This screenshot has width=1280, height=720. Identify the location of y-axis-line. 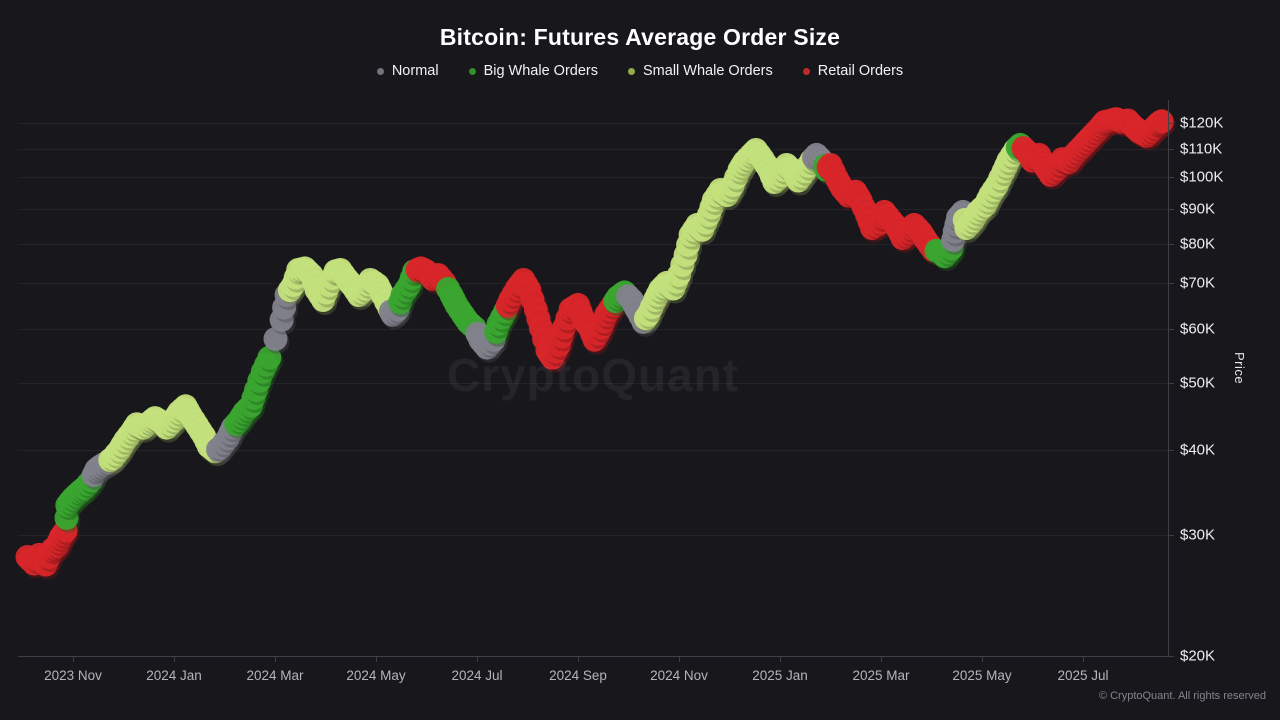
(1168, 378).